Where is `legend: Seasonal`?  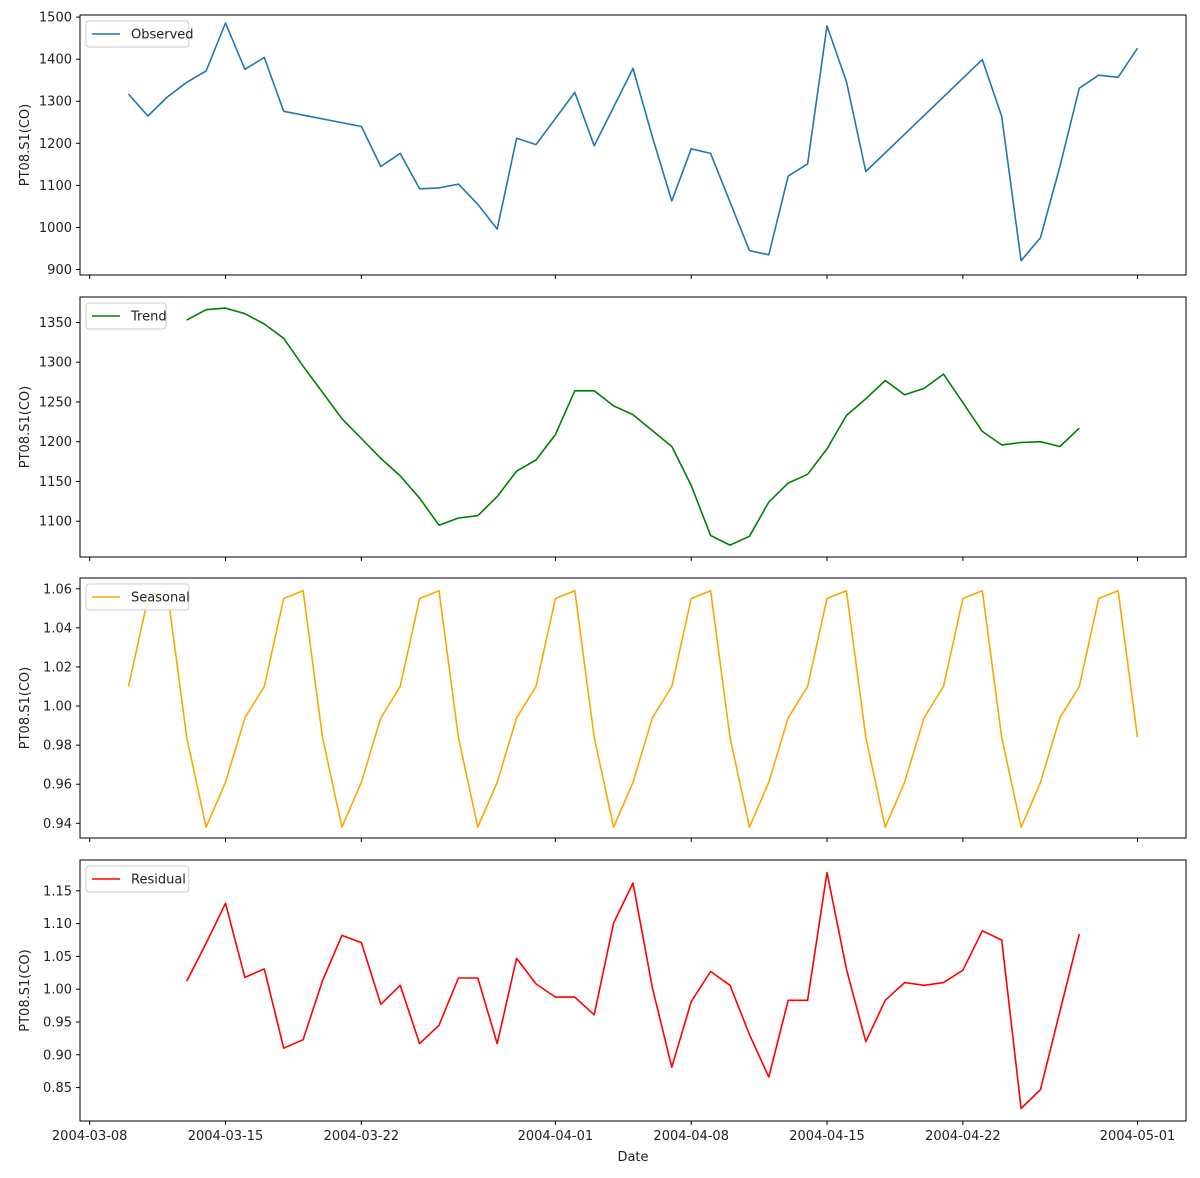 legend: Seasonal is located at coordinates (137, 597).